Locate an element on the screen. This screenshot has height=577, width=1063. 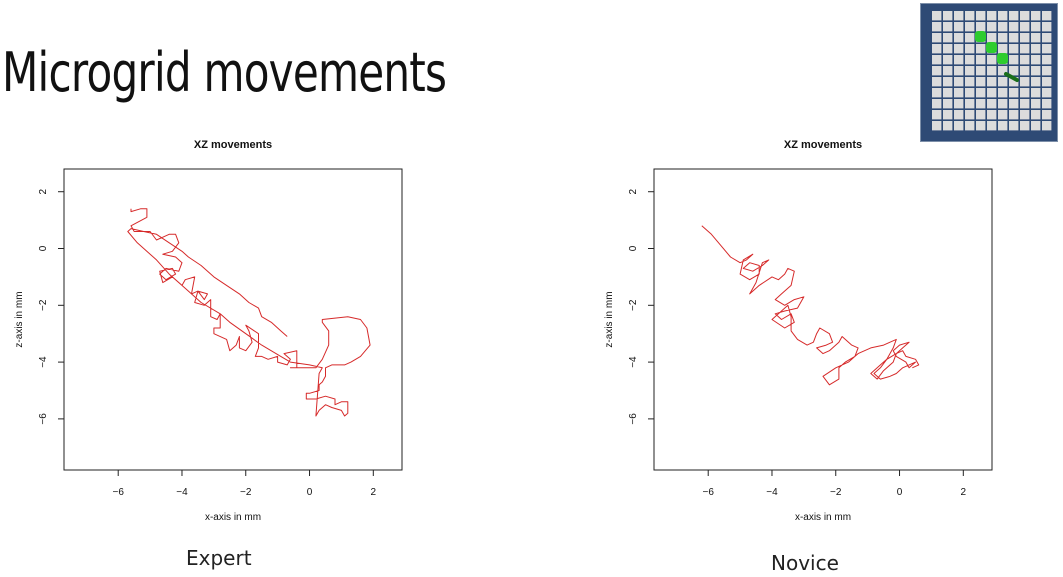
microgrid-thumbnail-graphic is located at coordinates (992, 71).